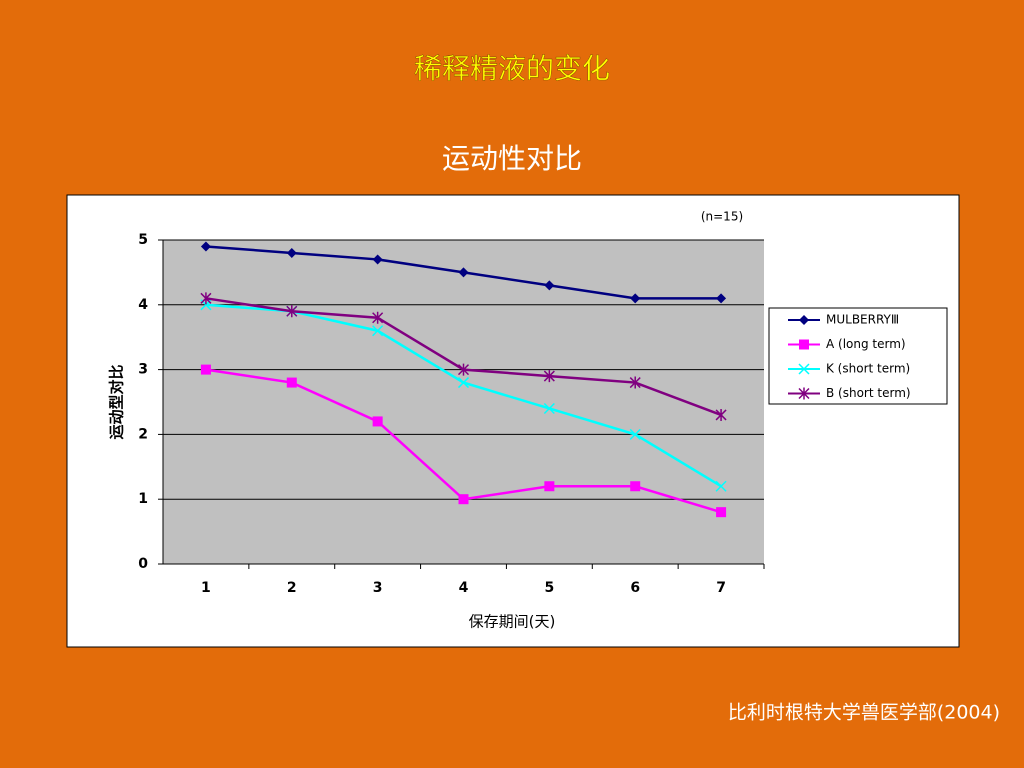 Image resolution: width=1024 pixels, height=768 pixels. What do you see at coordinates (868, 369) in the screenshot?
I see `legend-label: K (short term)` at bounding box center [868, 369].